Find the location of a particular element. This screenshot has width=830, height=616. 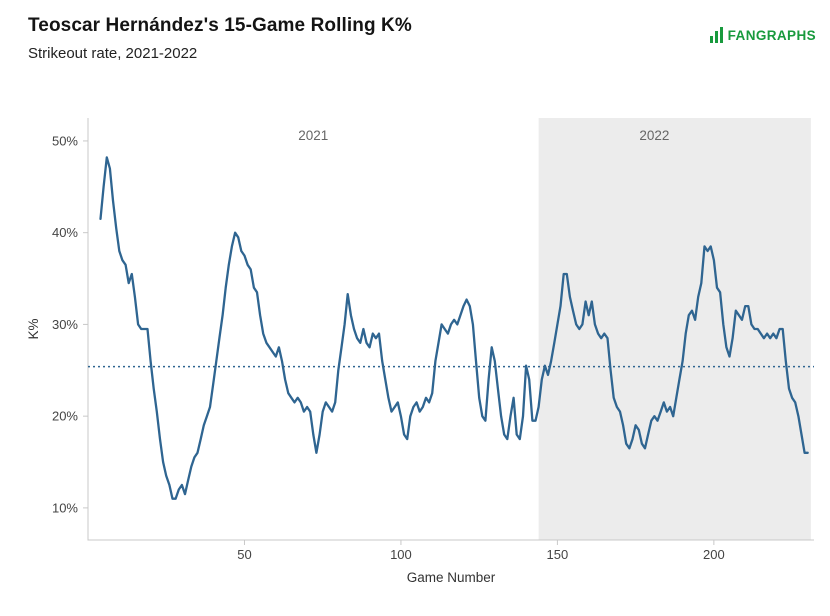

y-tick-label: 30% is located at coordinates (65, 324).